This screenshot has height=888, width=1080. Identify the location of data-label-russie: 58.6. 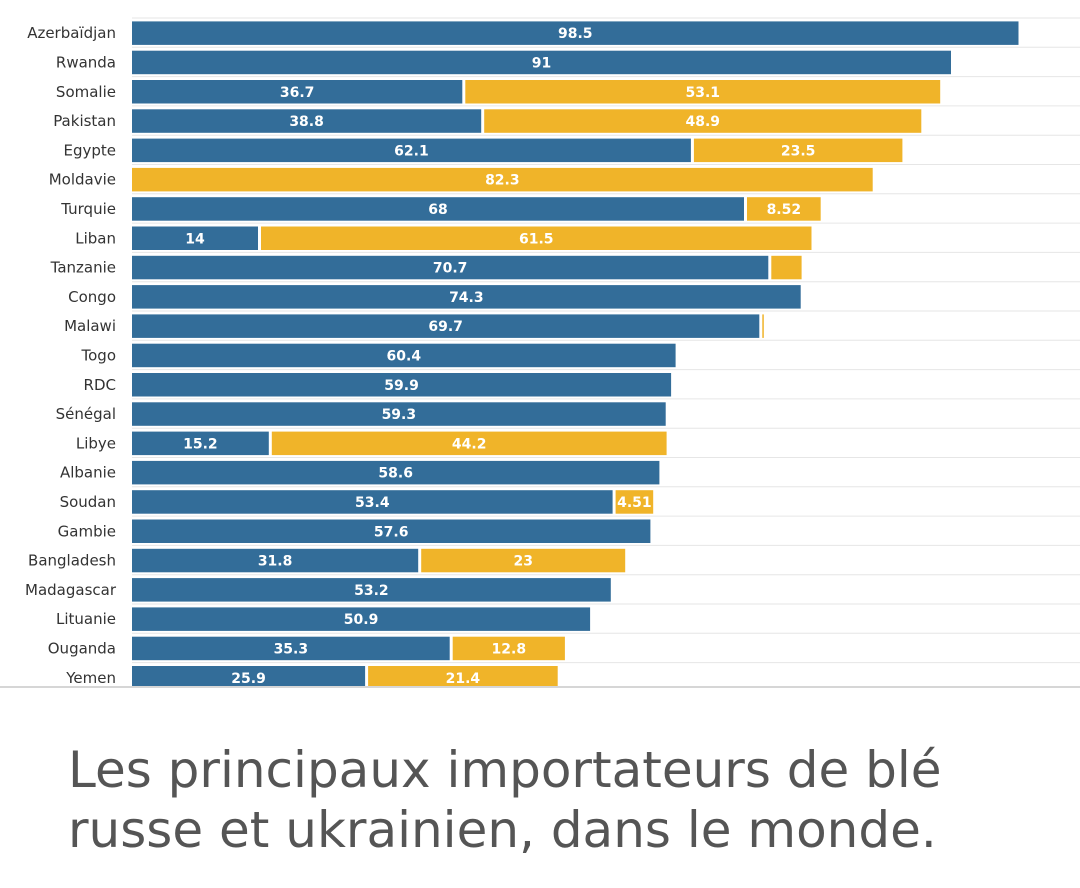
(395, 474).